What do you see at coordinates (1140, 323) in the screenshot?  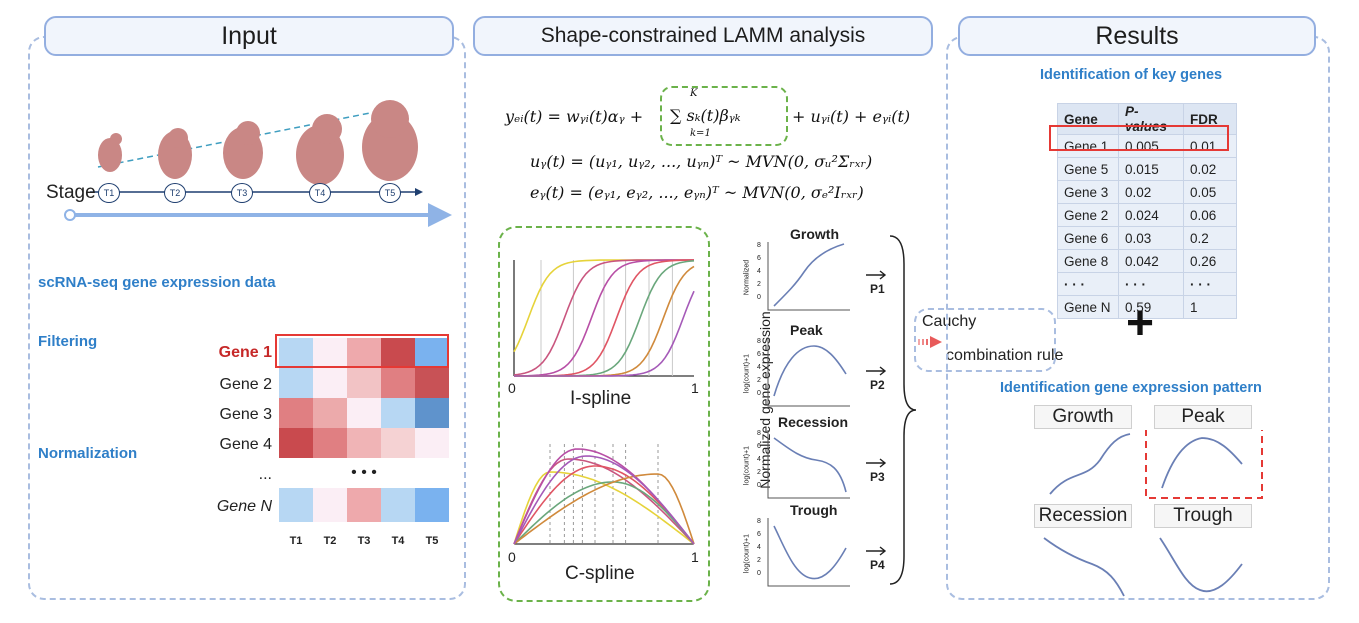 I see `plus-sign: +` at bounding box center [1140, 323].